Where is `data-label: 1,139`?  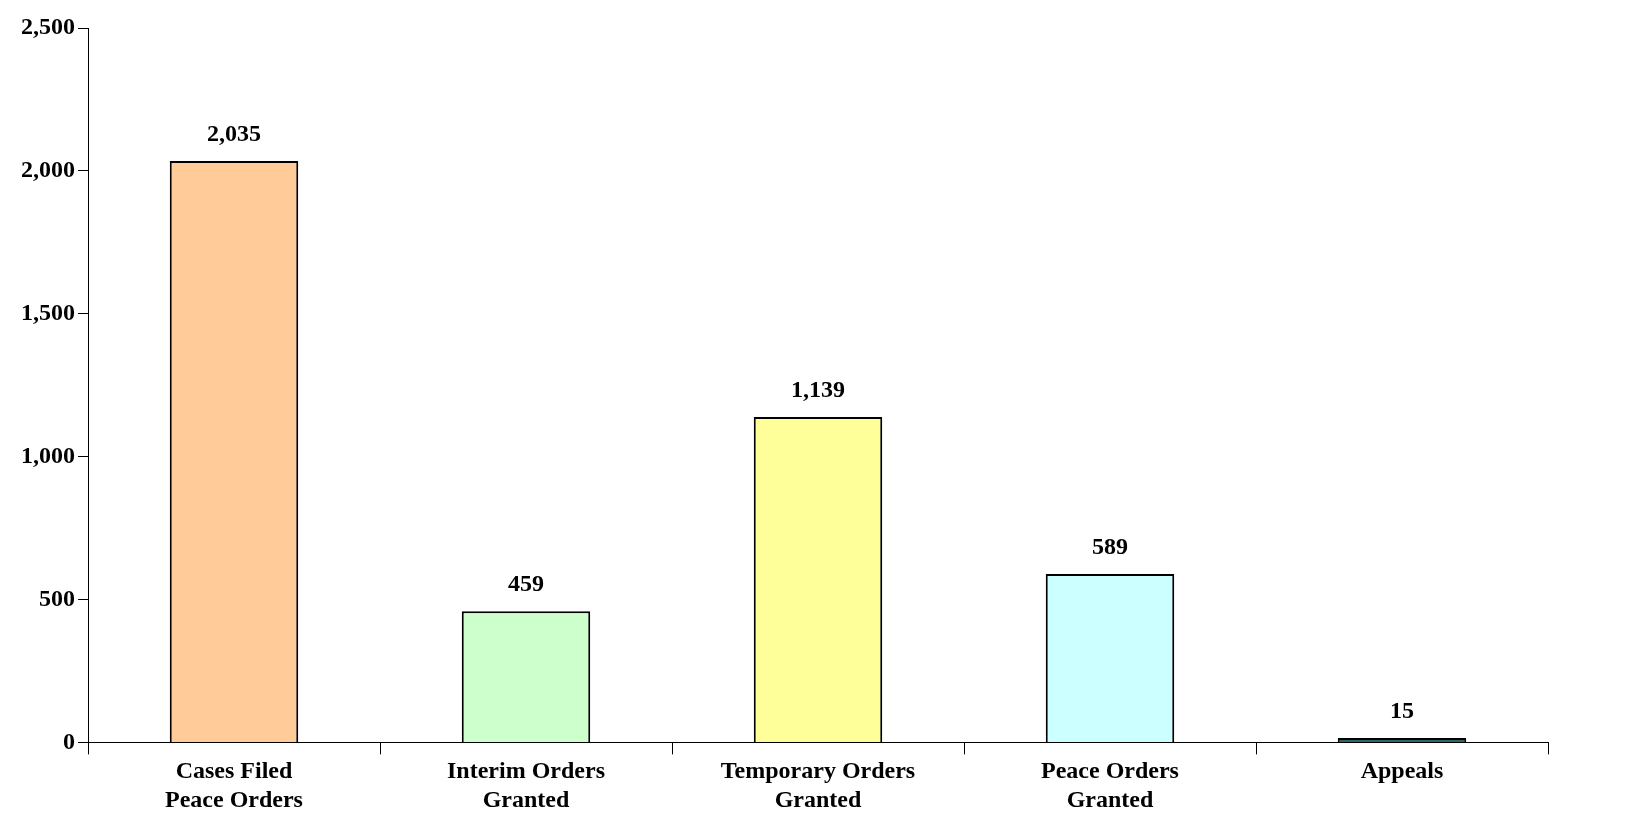
data-label: 1,139 is located at coordinates (818, 389).